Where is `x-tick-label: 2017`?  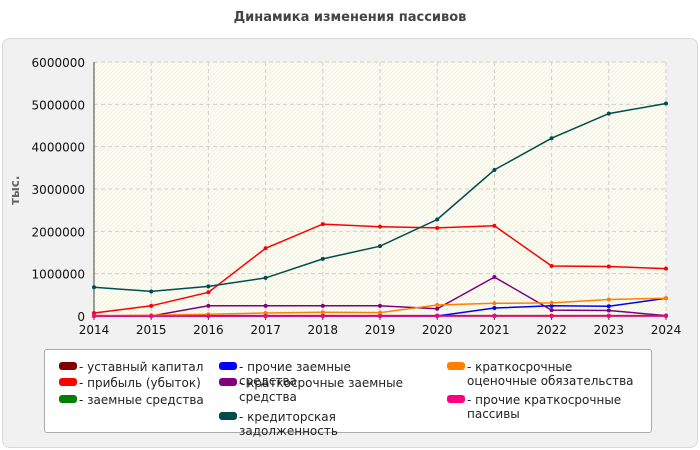 x-tick-label: 2017 is located at coordinates (265, 330).